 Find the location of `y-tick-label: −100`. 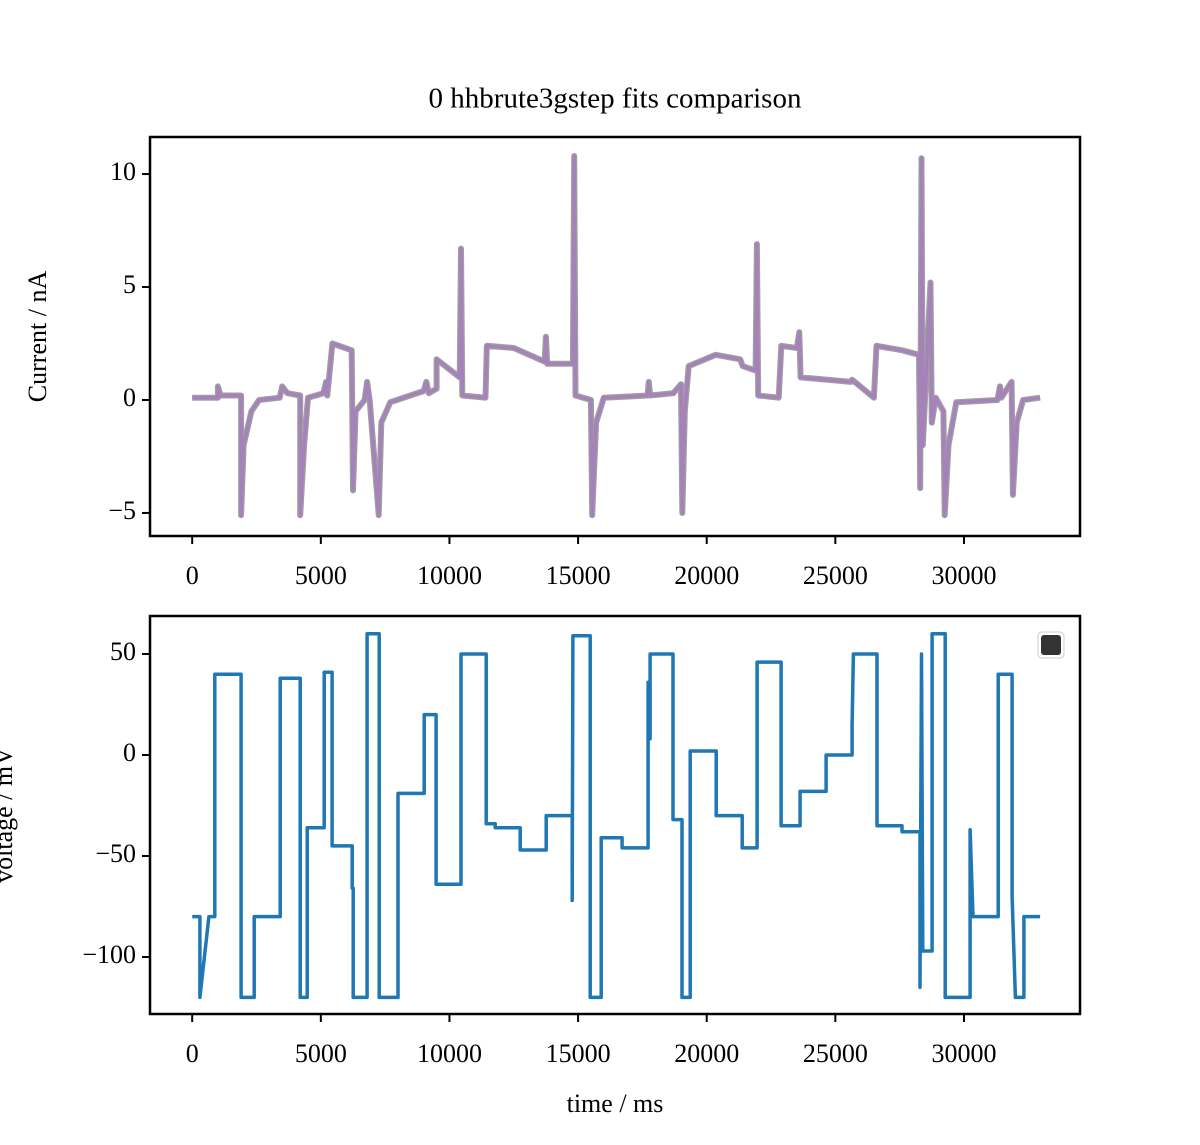

y-tick-label: −100 is located at coordinates (109, 954).